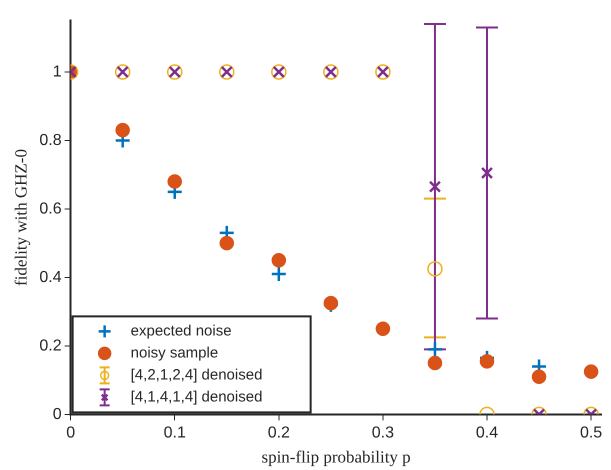  Describe the element at coordinates (71, 433) in the screenshot. I see `x-tick-label: 0` at that location.